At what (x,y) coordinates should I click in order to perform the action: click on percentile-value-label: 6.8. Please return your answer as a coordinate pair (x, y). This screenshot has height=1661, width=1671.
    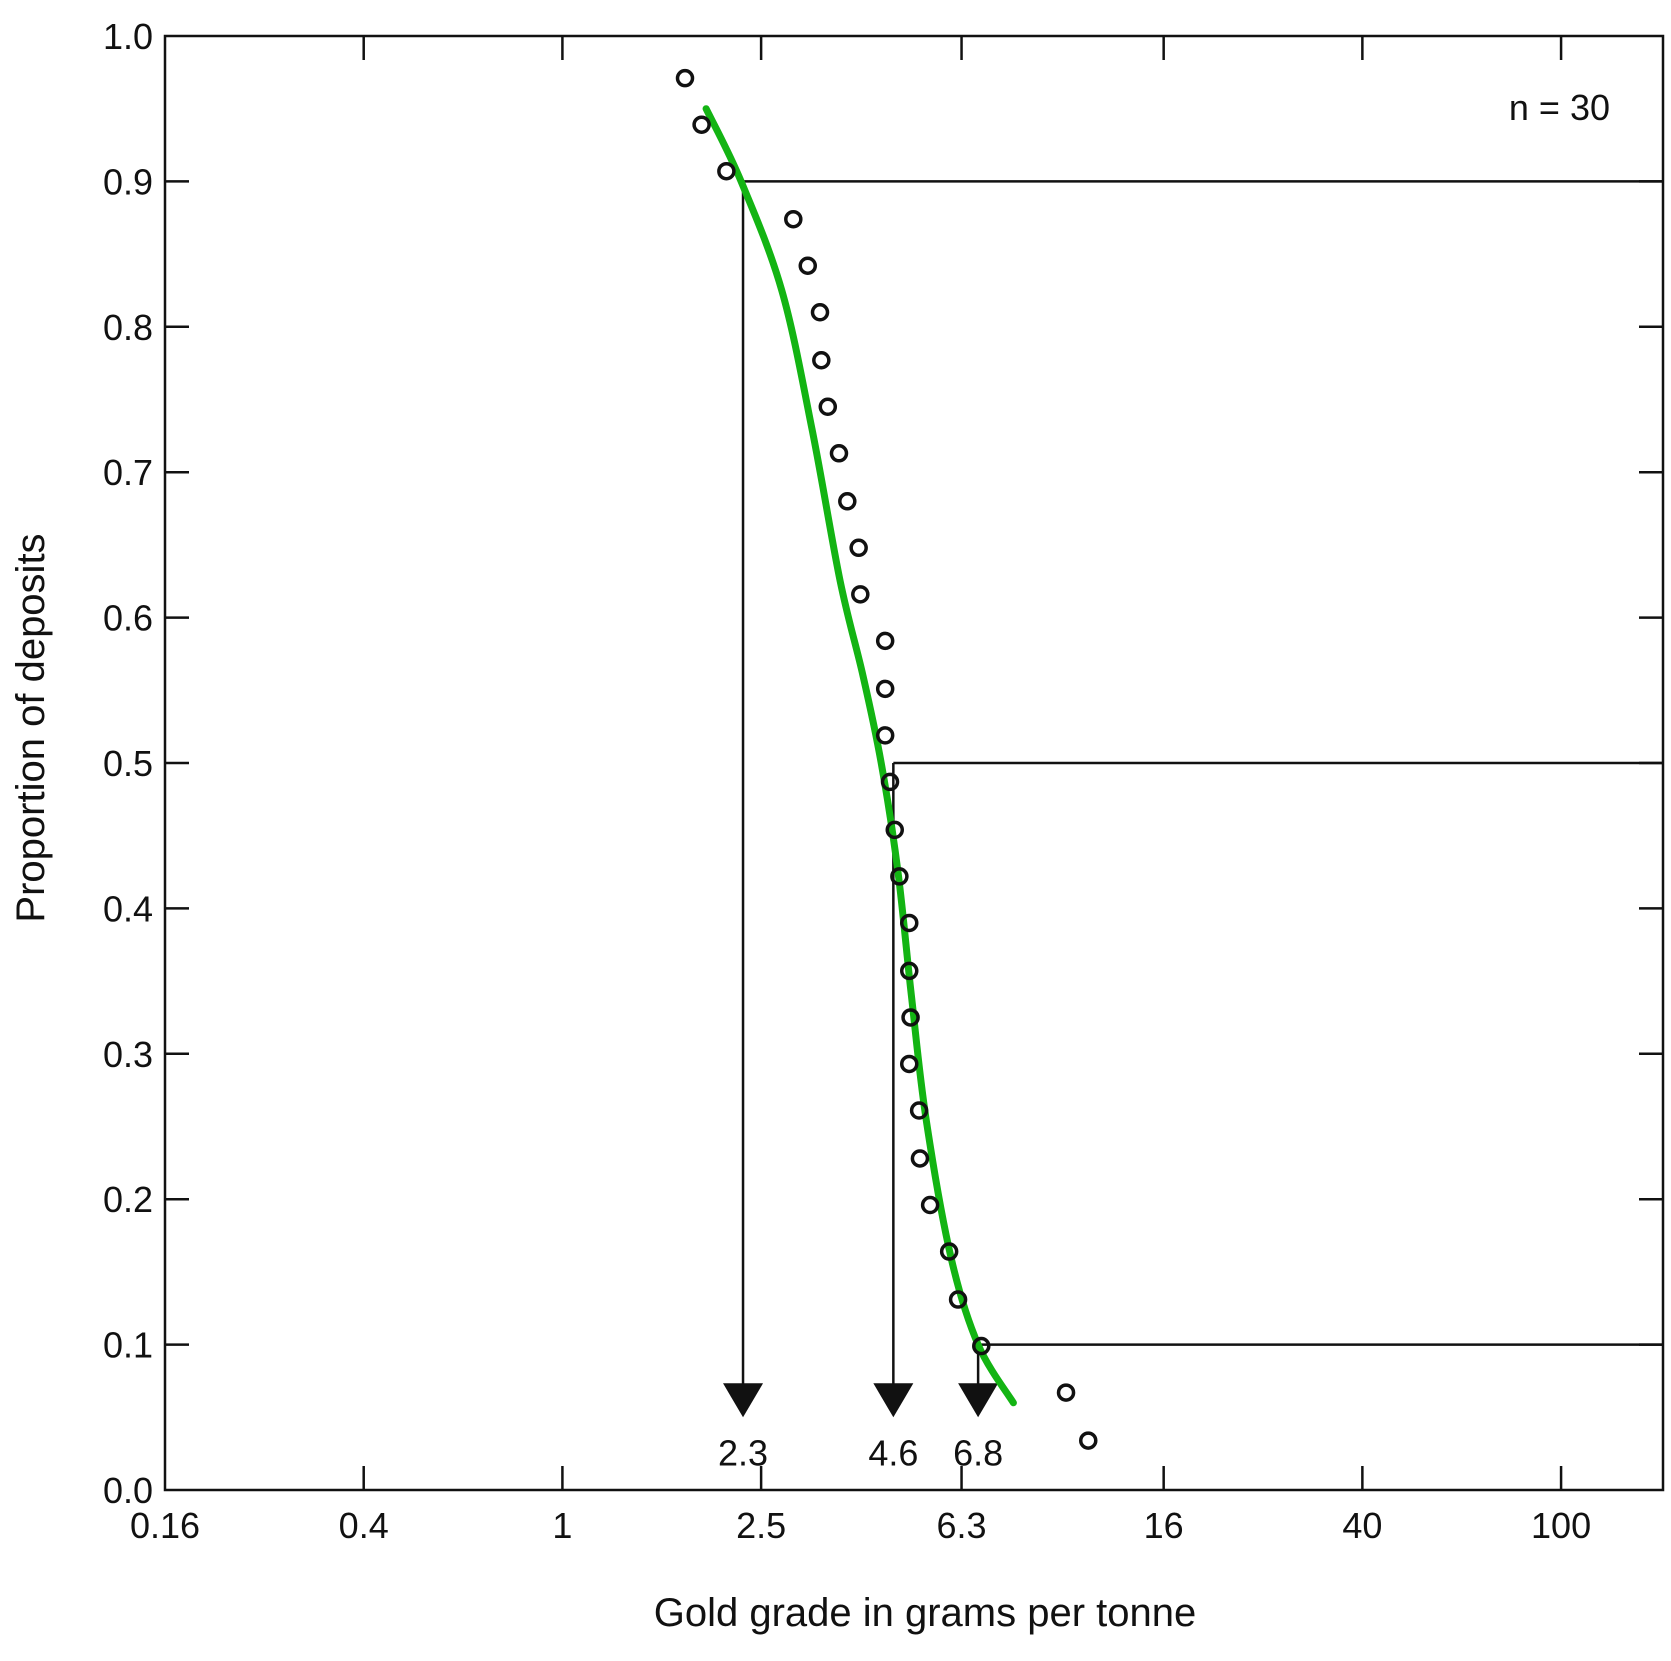
    Looking at the image, I should click on (978, 1452).